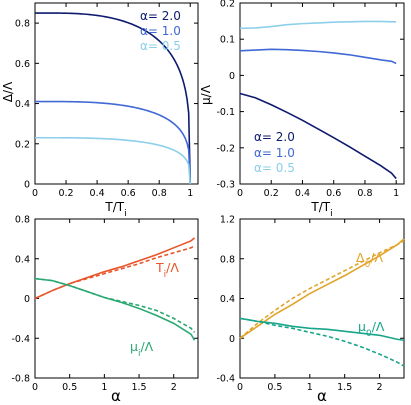 This screenshot has width=411, height=405. What do you see at coordinates (318, 136) in the screenshot?
I see `series-line--2-0` at bounding box center [318, 136].